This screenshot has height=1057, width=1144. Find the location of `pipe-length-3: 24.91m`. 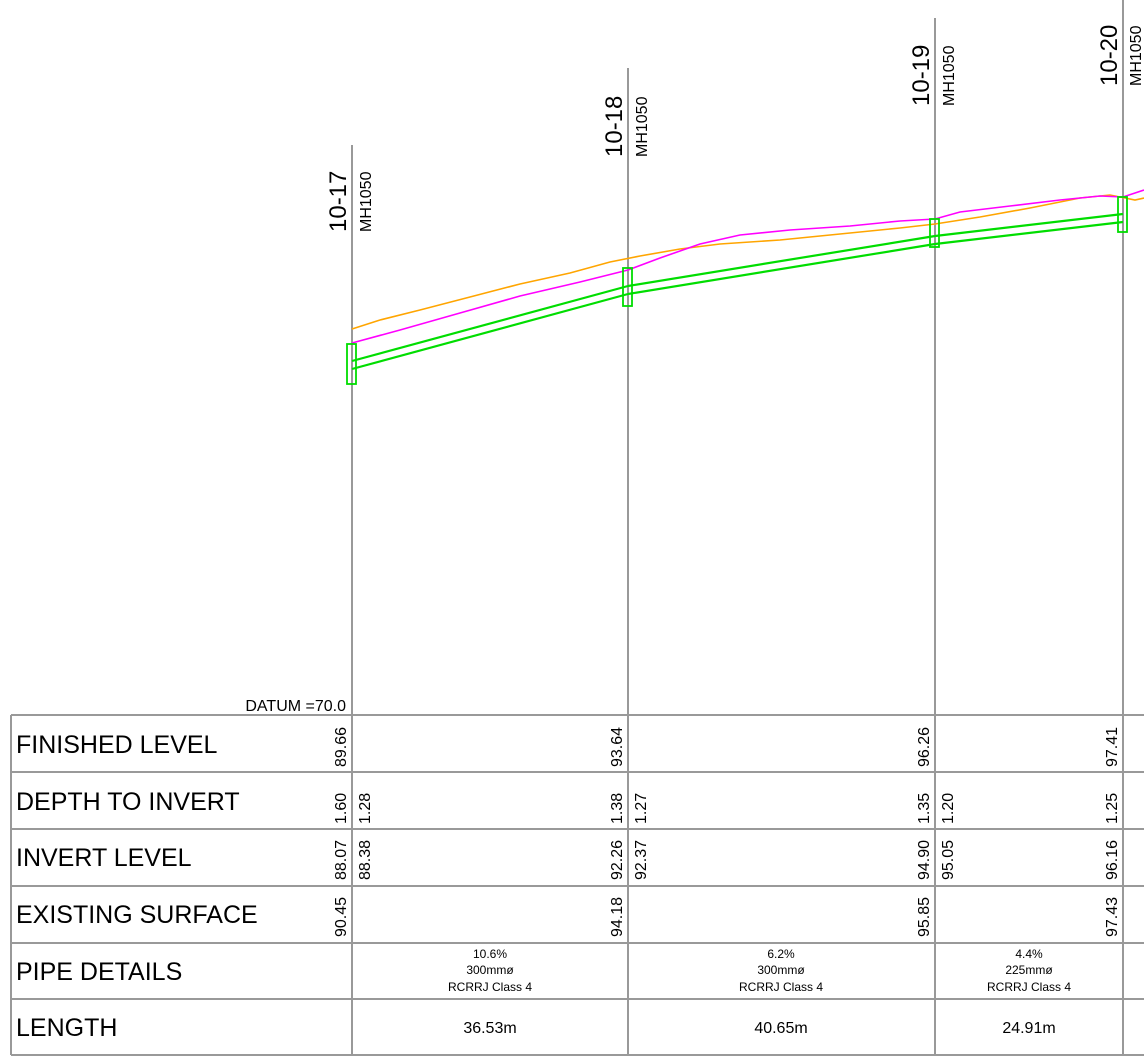

pipe-length-3: 24.91m is located at coordinates (1028, 1028).